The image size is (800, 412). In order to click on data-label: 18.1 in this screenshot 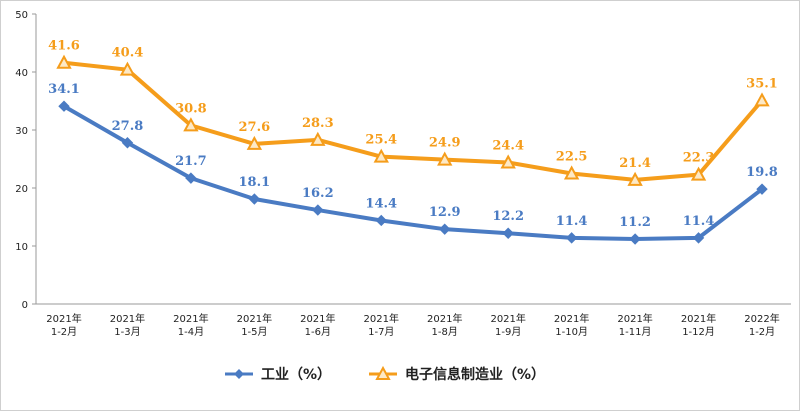, I will do `click(255, 182)`.